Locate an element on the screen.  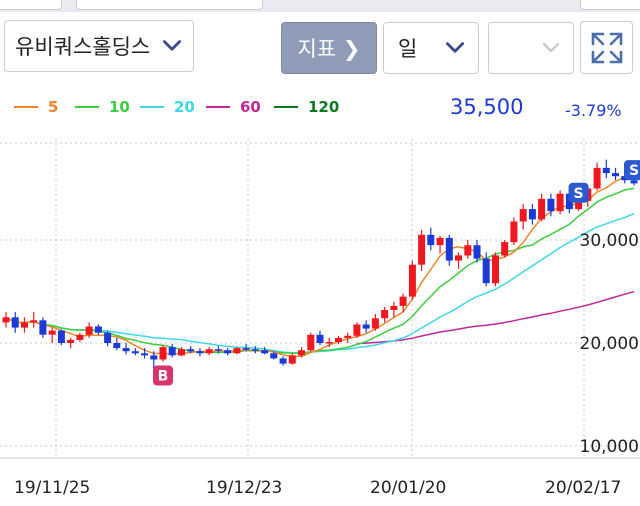
x-tick-label: 20/02/17 is located at coordinates (583, 488).